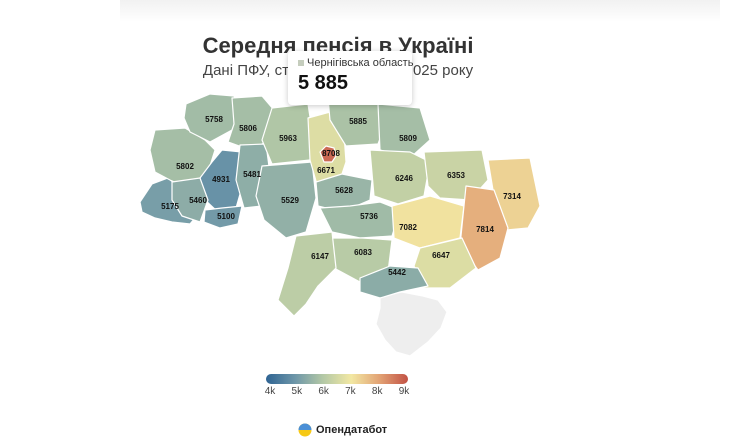 This screenshot has height=440, width=731. What do you see at coordinates (307, 274) in the screenshot?
I see `region-odesa` at bounding box center [307, 274].